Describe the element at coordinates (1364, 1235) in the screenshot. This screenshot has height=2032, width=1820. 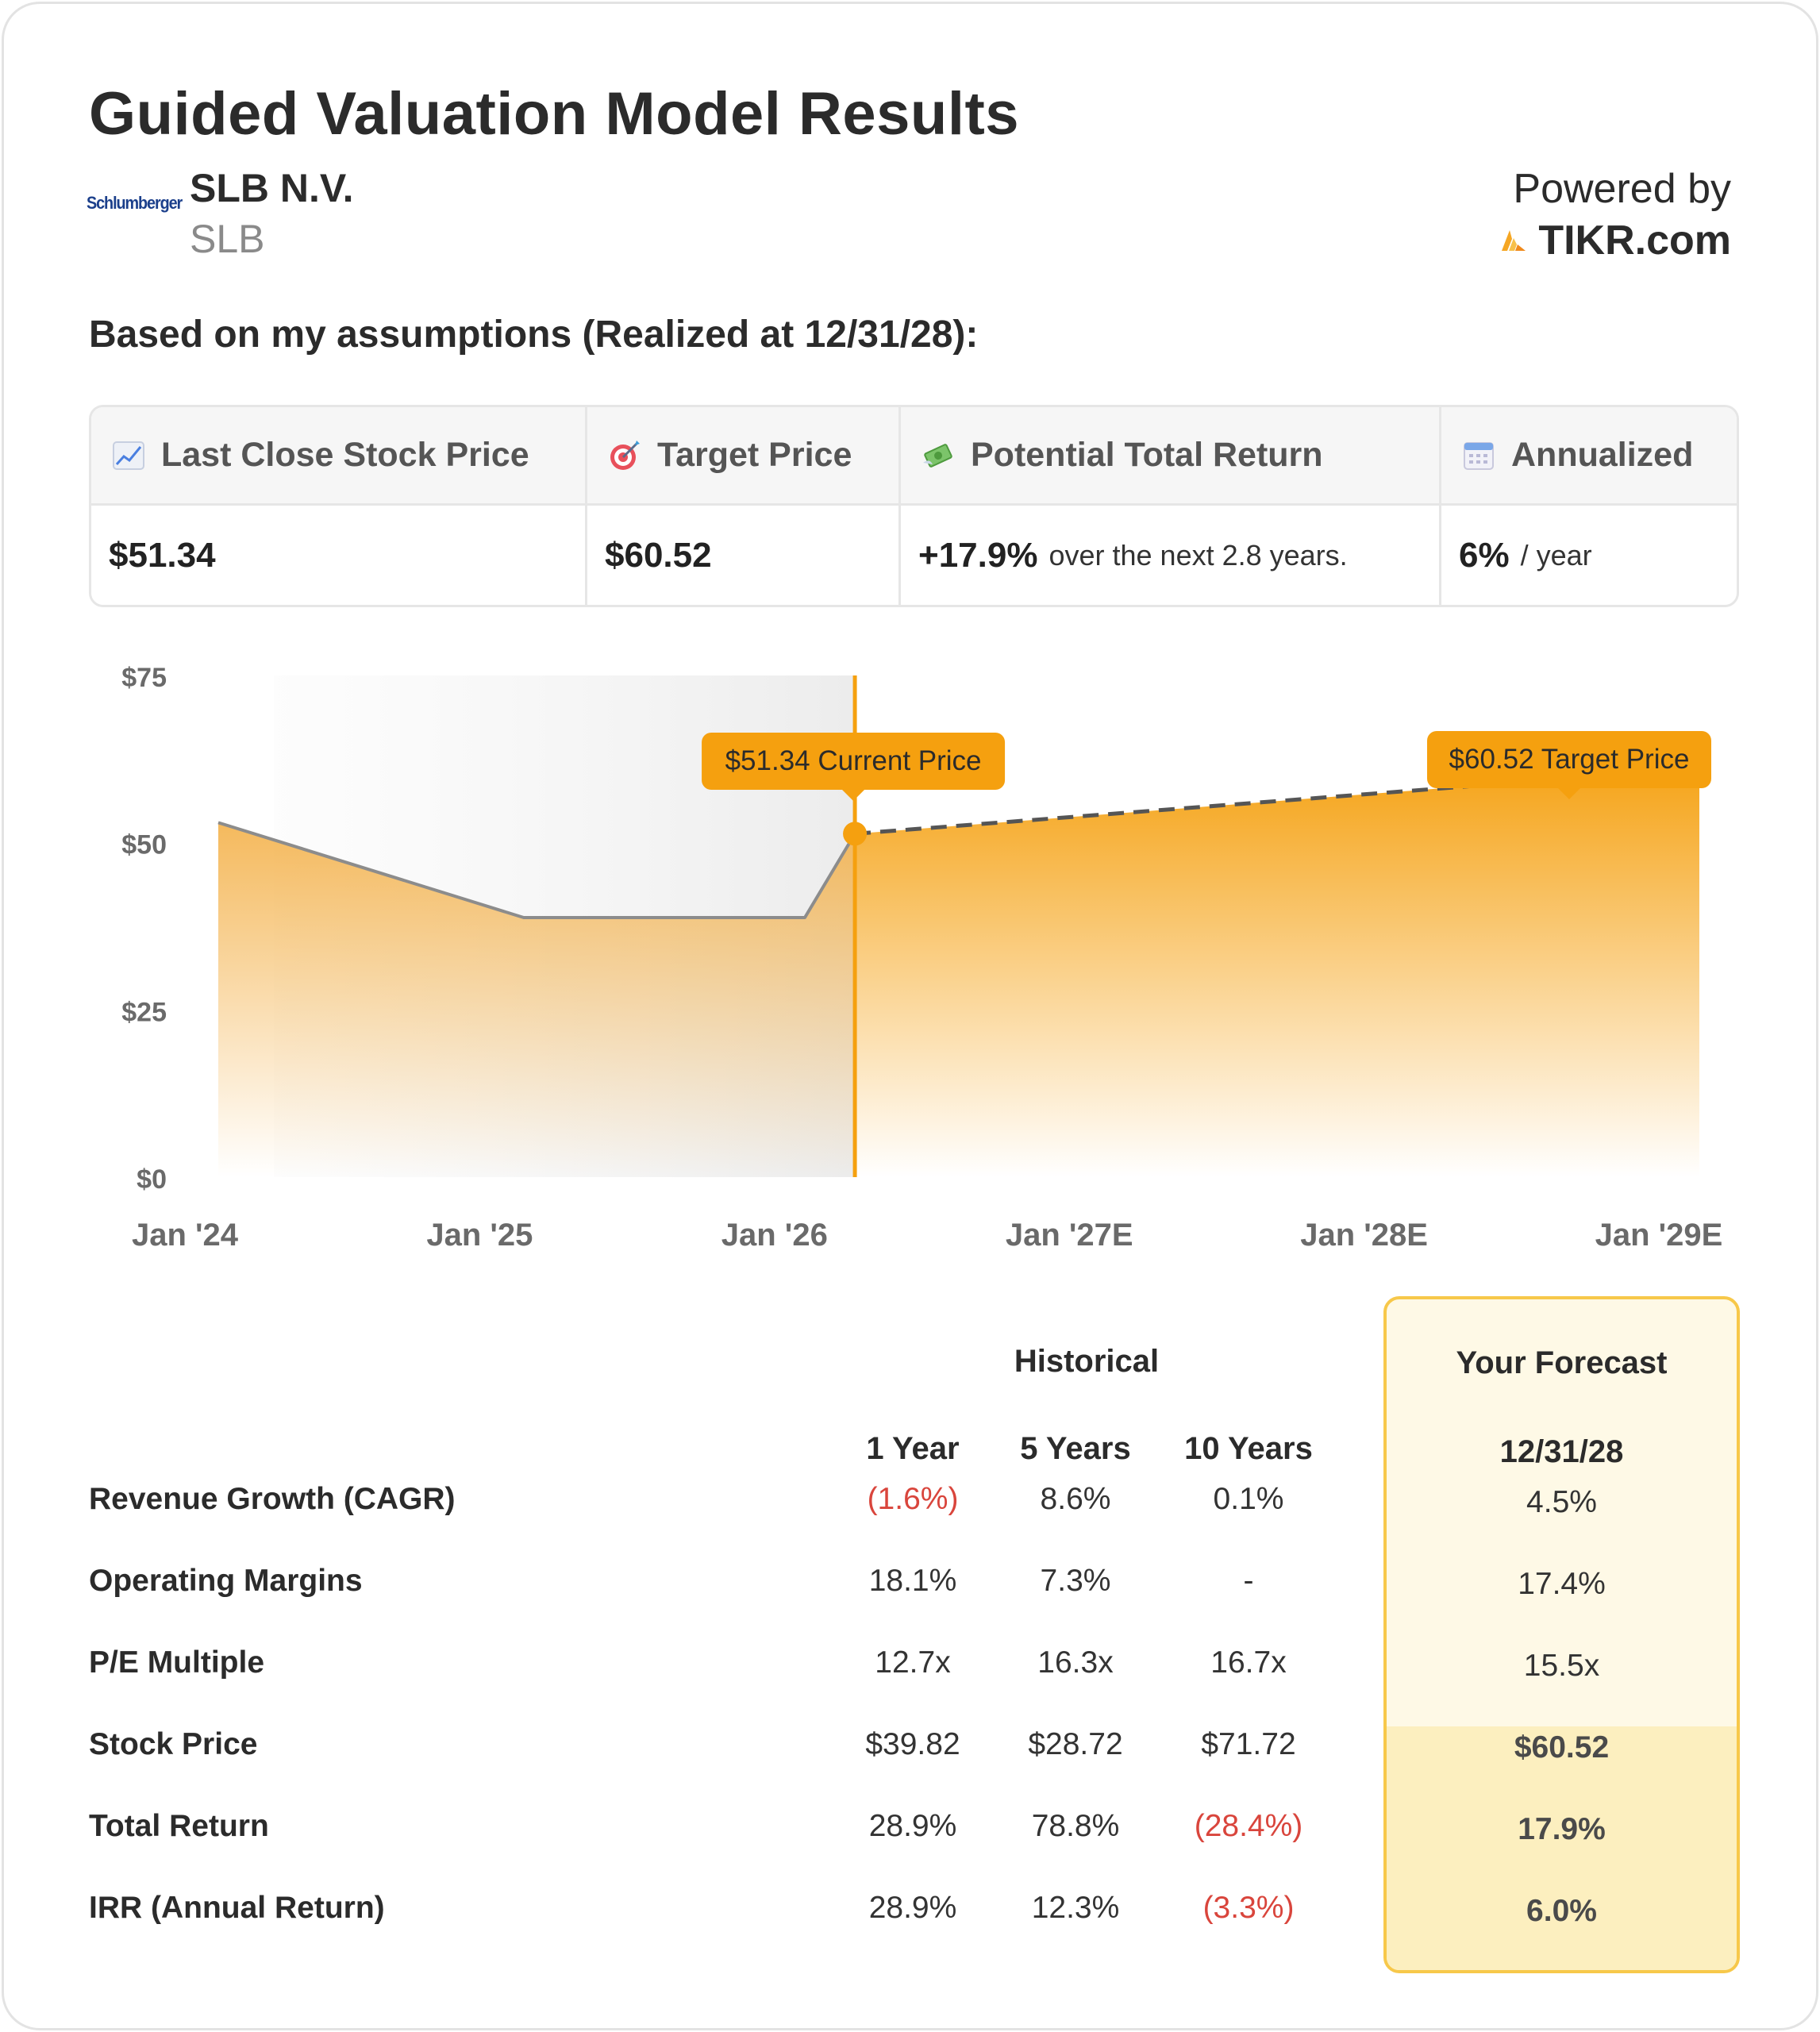
I see `x-tick-label: Jan '28E` at that location.